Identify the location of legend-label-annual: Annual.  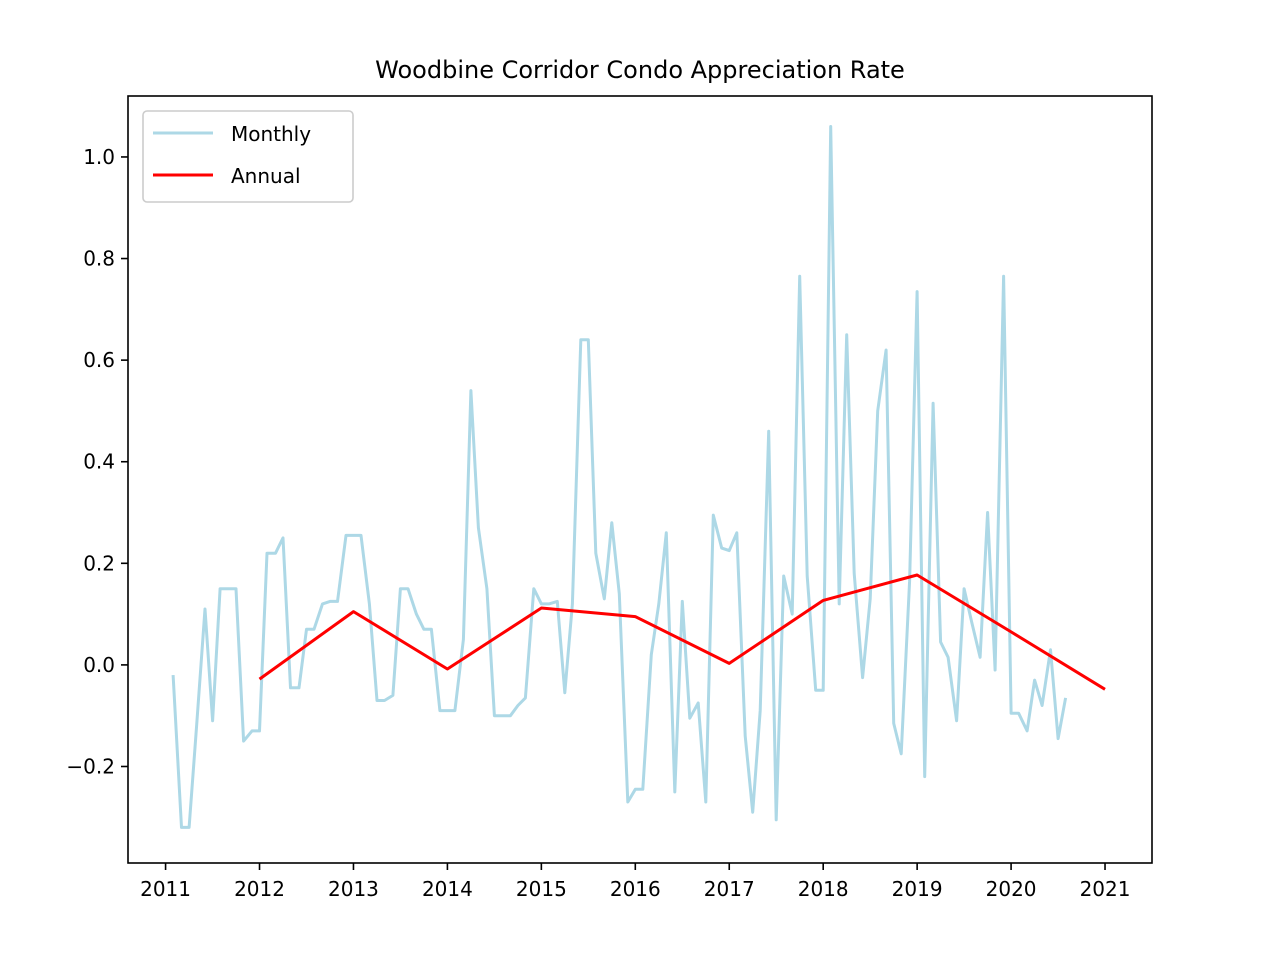
(266, 176).